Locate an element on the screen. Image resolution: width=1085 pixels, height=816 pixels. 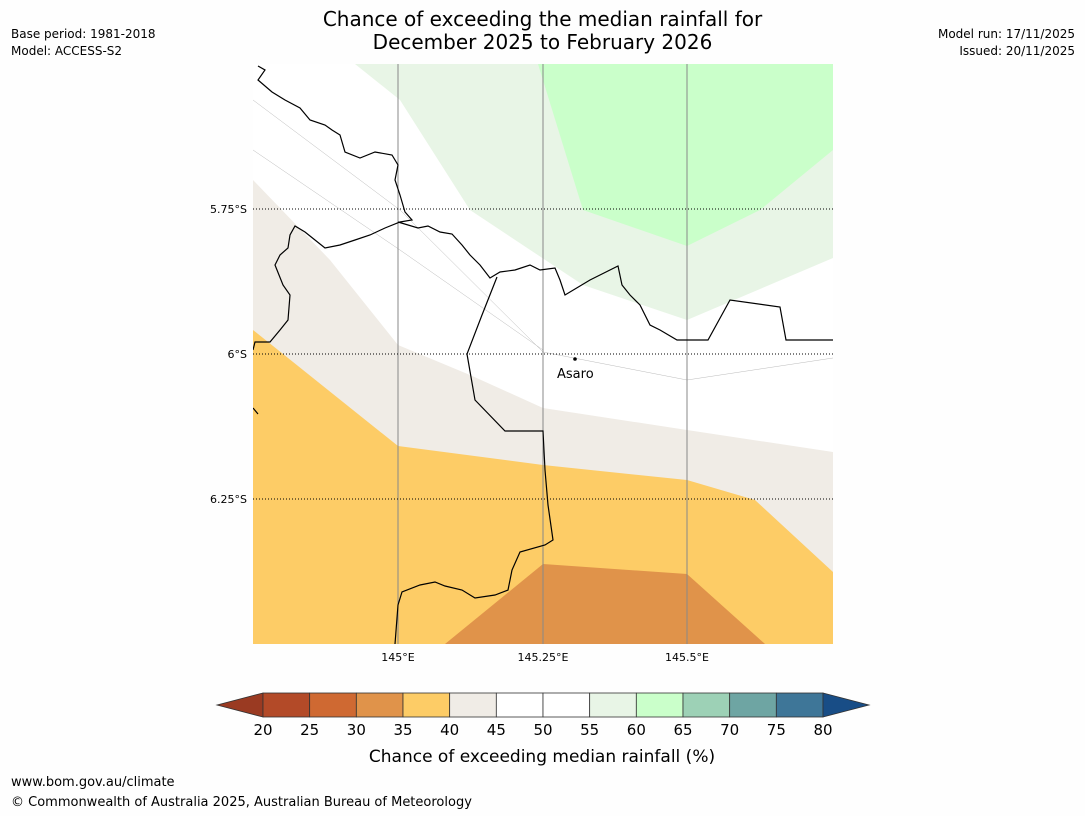
colorbar-over-arrow is located at coordinates (846, 705).